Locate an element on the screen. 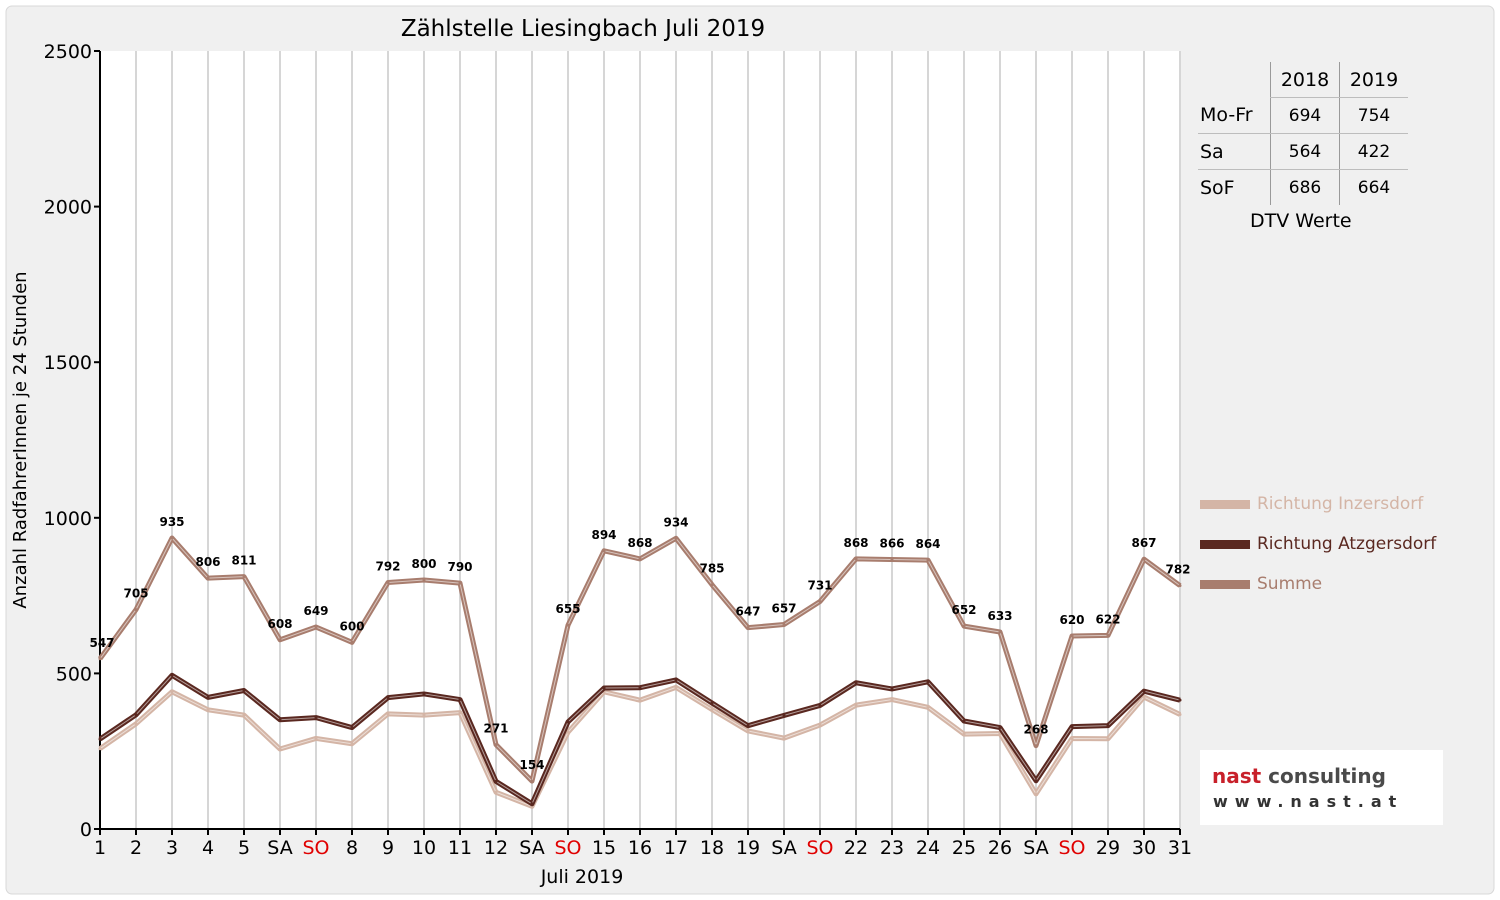  dtv-cell-mofr-2018: 694 is located at coordinates (1305, 115).